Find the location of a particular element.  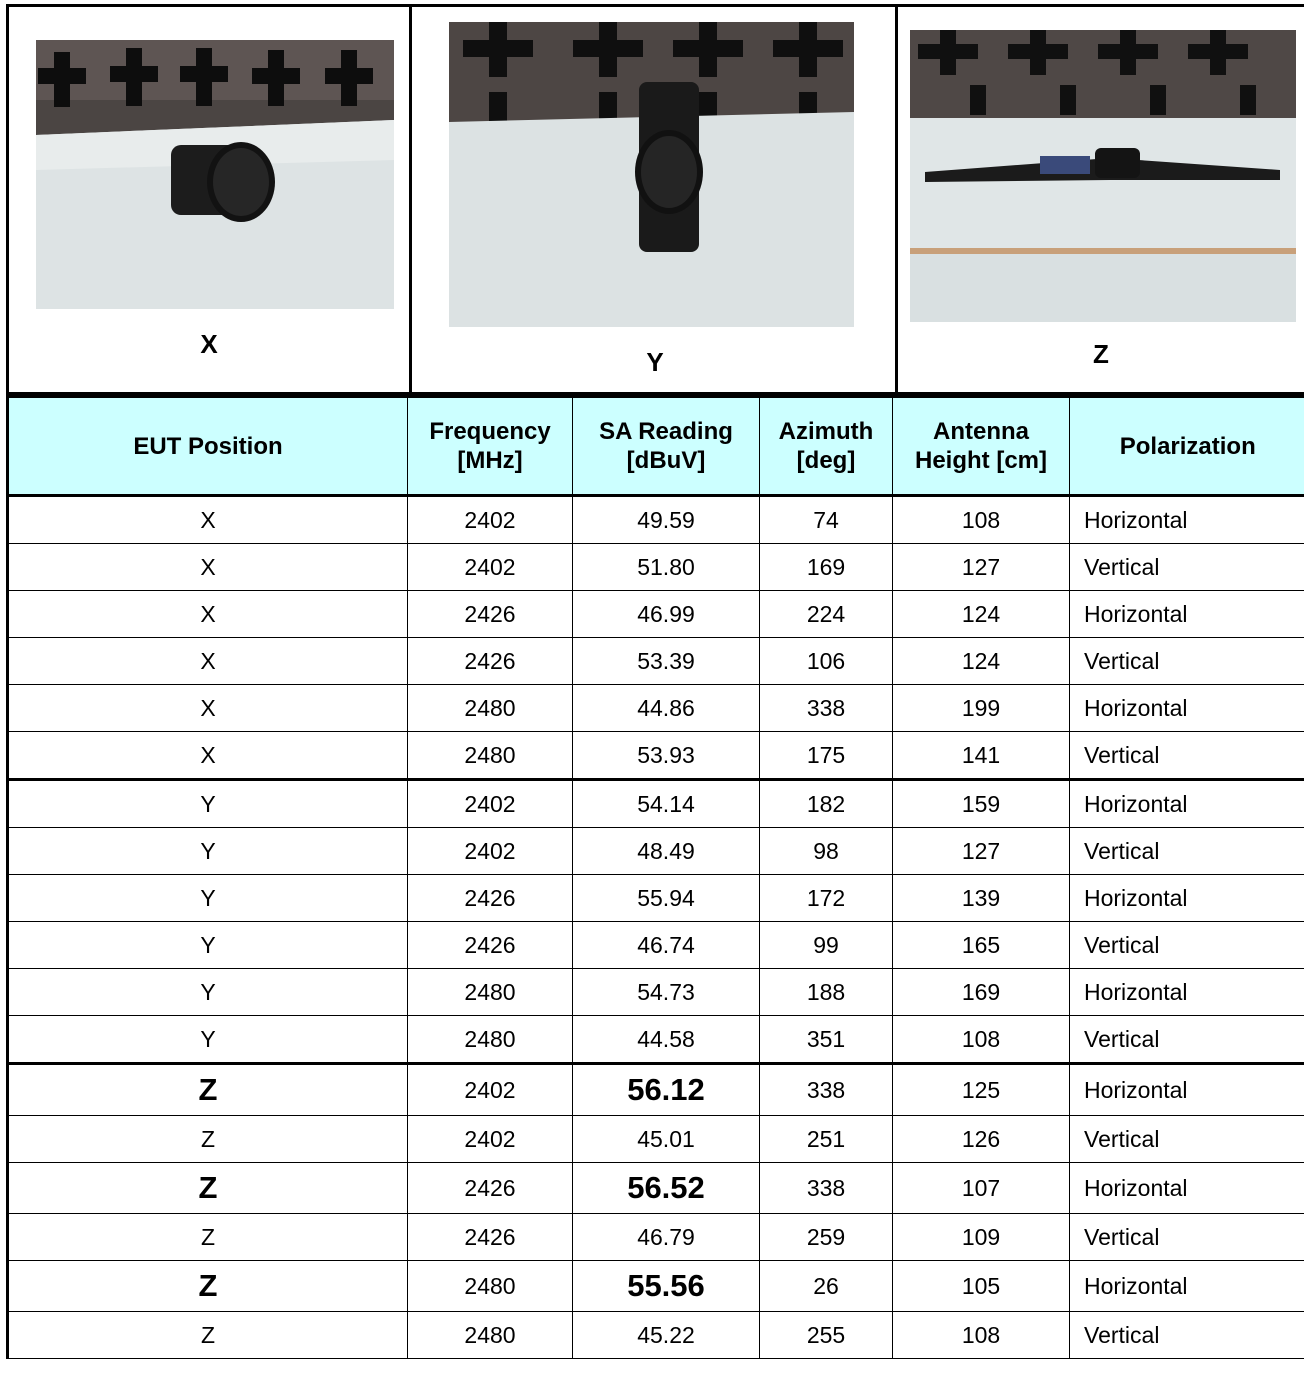

photo-cell-z: Z is located at coordinates (1099, 199).